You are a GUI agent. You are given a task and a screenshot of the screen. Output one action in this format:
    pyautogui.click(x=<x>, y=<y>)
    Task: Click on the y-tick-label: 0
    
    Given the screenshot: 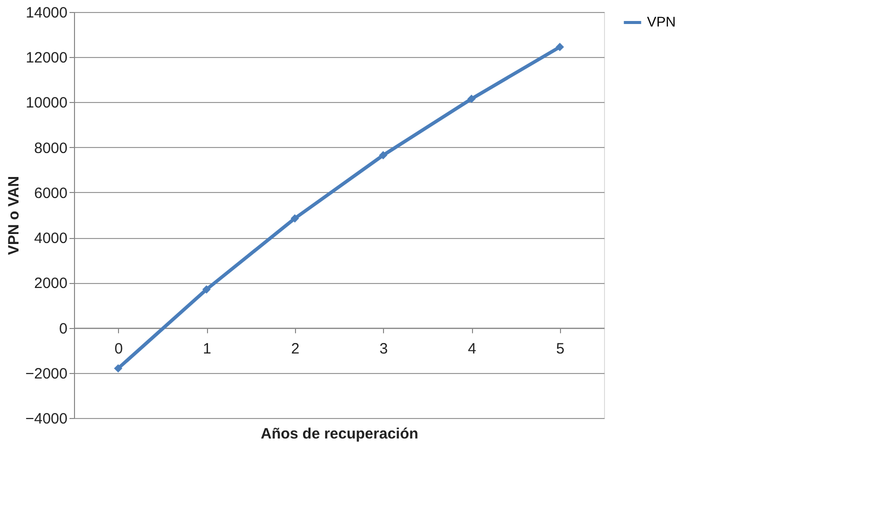 What is the action you would take?
    pyautogui.click(x=63, y=329)
    